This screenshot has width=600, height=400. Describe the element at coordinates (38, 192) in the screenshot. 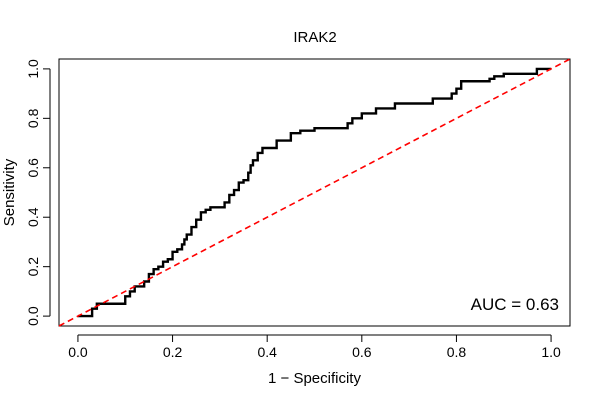

I see `y-axis: 0.0 0.2 0.4 0.6 0.8 1.0` at that location.